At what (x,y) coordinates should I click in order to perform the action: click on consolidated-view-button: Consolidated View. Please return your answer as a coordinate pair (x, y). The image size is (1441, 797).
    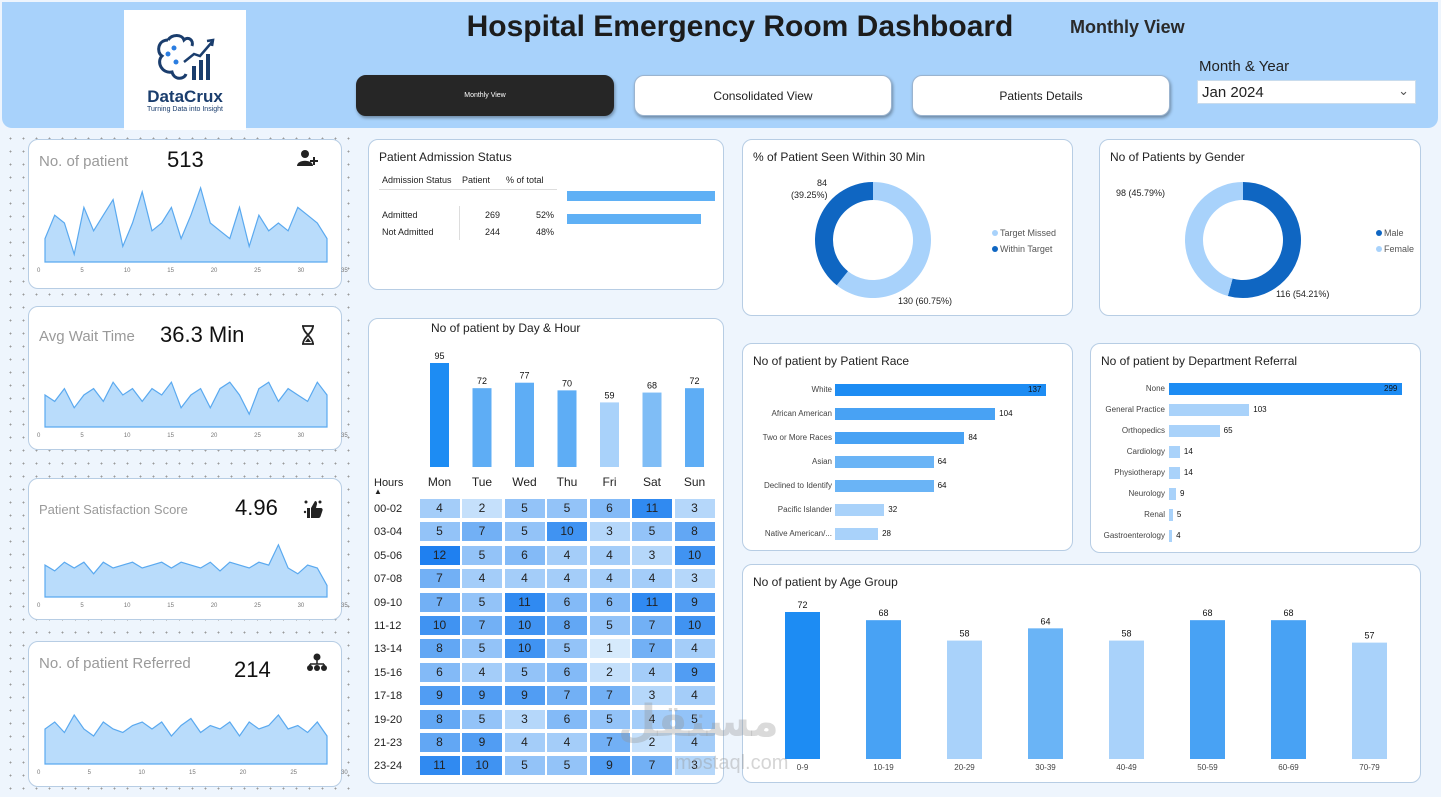
    Looking at the image, I should click on (763, 95).